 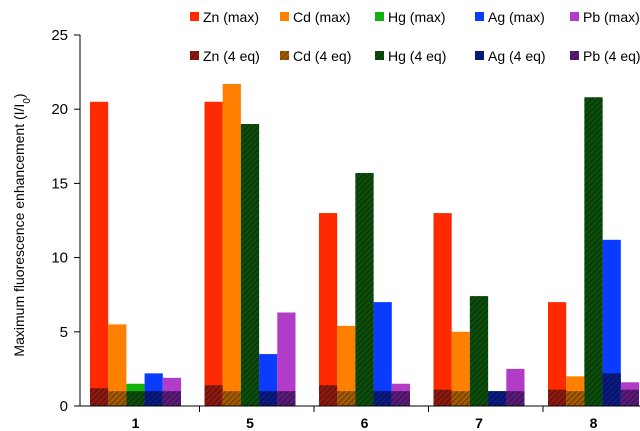 I want to click on legend-label: Ag (4 eq), so click(x=517, y=56).